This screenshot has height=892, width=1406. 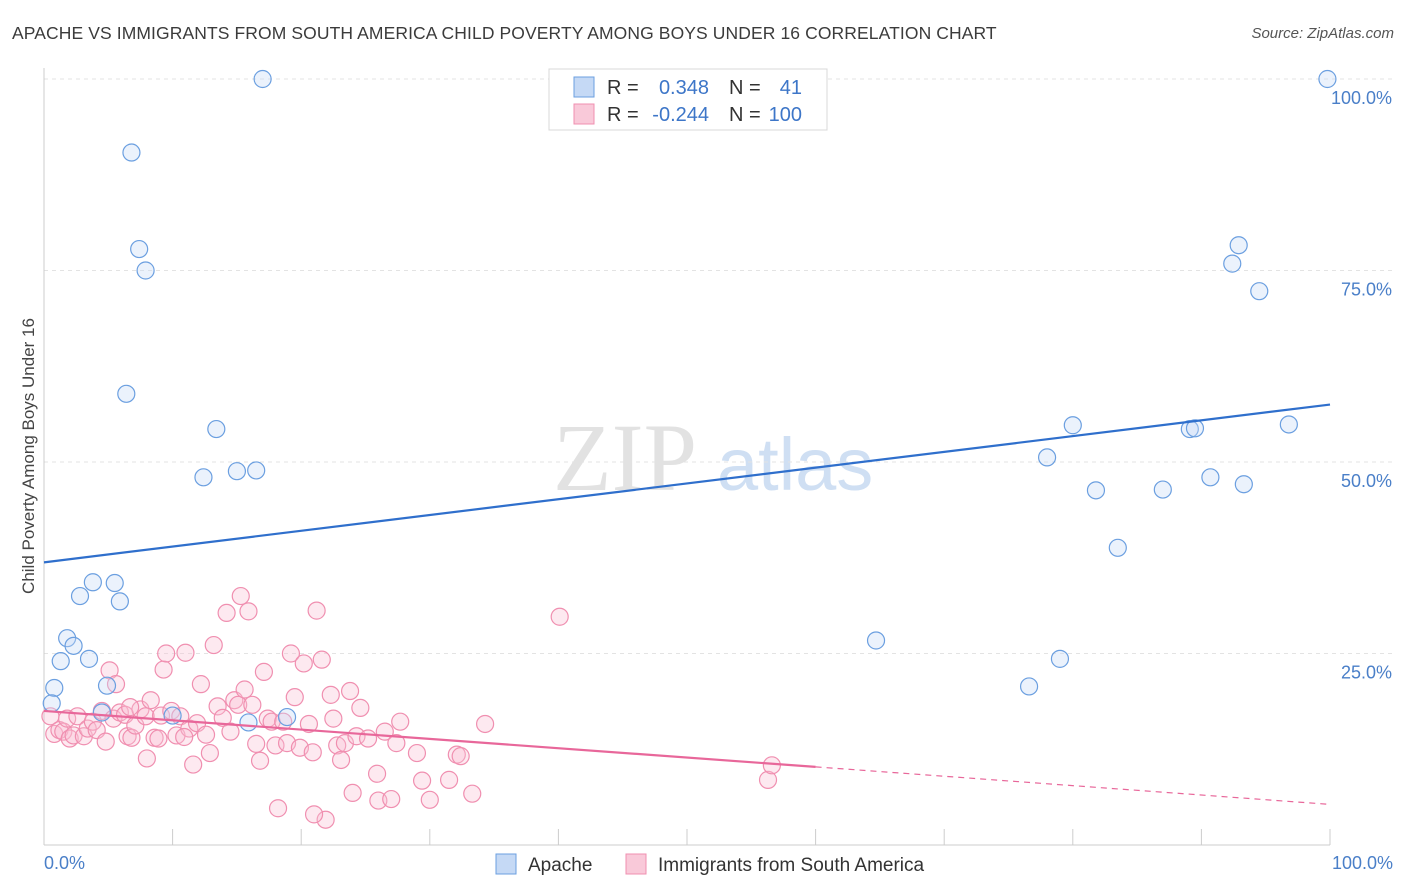 I want to click on legend-swatch-immigrants, so click(x=584, y=114).